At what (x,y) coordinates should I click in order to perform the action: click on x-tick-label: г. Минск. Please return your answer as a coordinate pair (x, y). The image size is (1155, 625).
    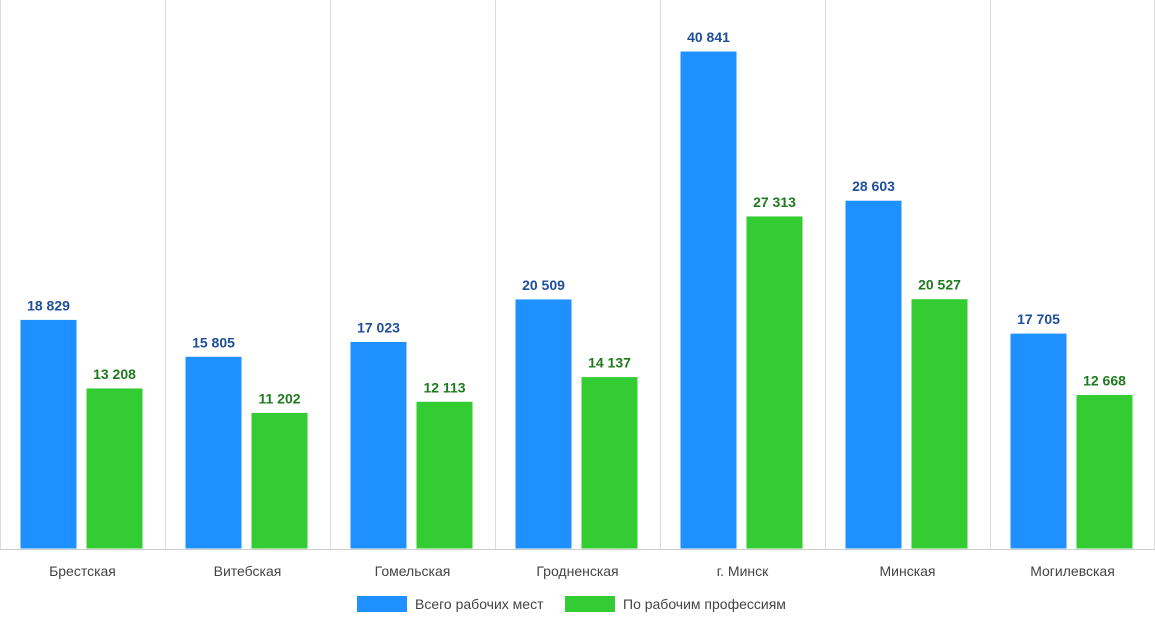
    Looking at the image, I should click on (743, 571).